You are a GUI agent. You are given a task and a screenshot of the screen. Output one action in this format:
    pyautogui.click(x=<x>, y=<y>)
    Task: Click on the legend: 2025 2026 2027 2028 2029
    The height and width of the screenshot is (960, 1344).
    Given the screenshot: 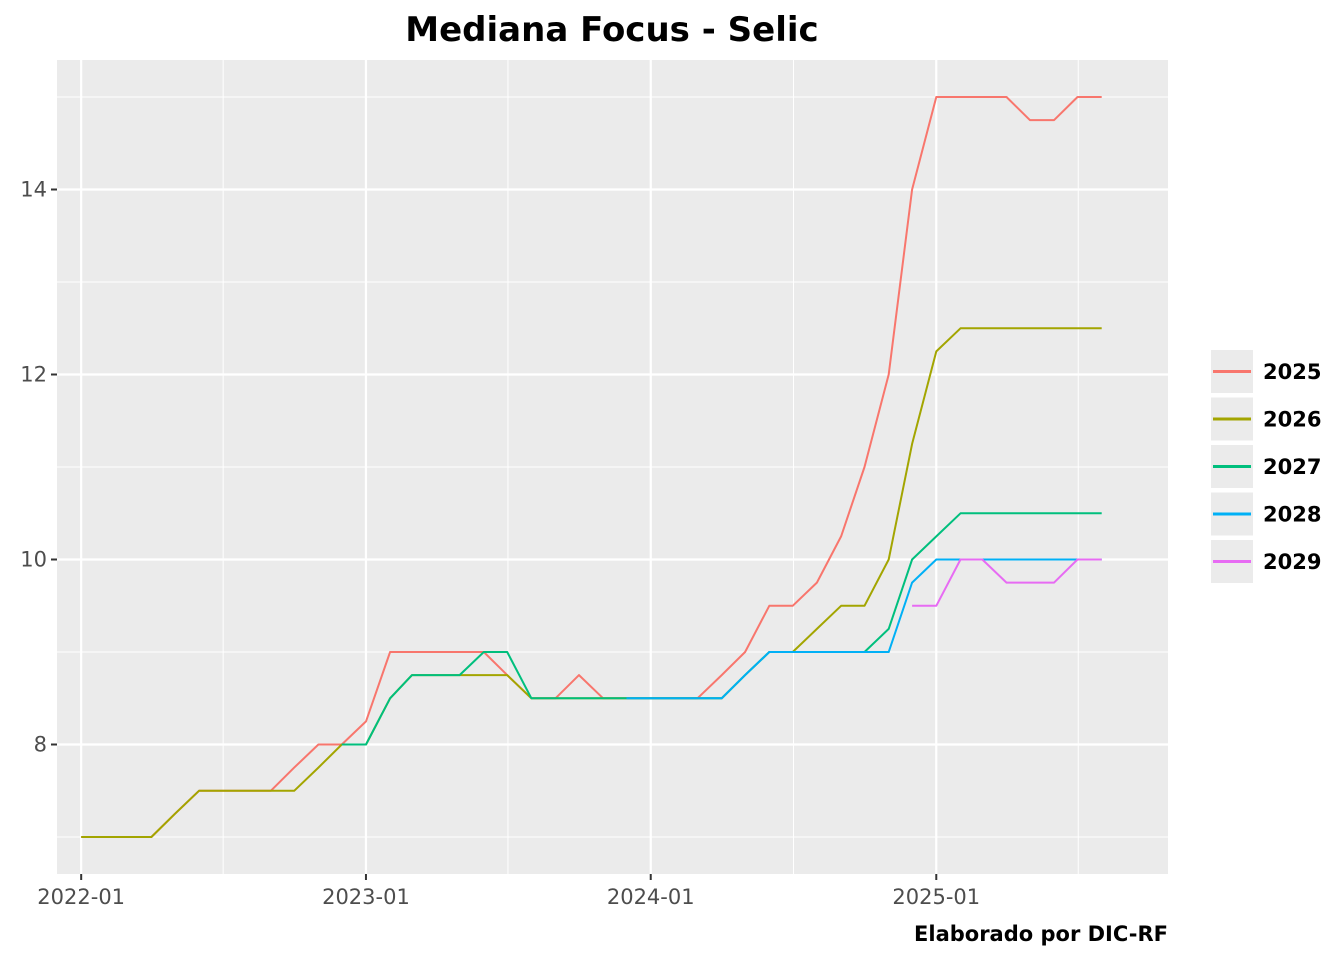 What is the action you would take?
    pyautogui.click(x=1266, y=466)
    